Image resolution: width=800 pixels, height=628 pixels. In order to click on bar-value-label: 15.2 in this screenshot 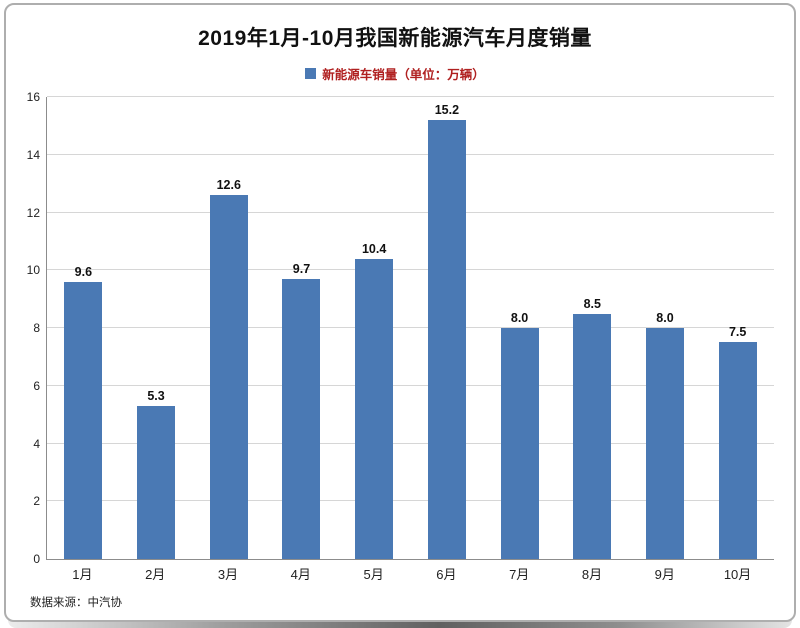, I will do `click(447, 110)`.